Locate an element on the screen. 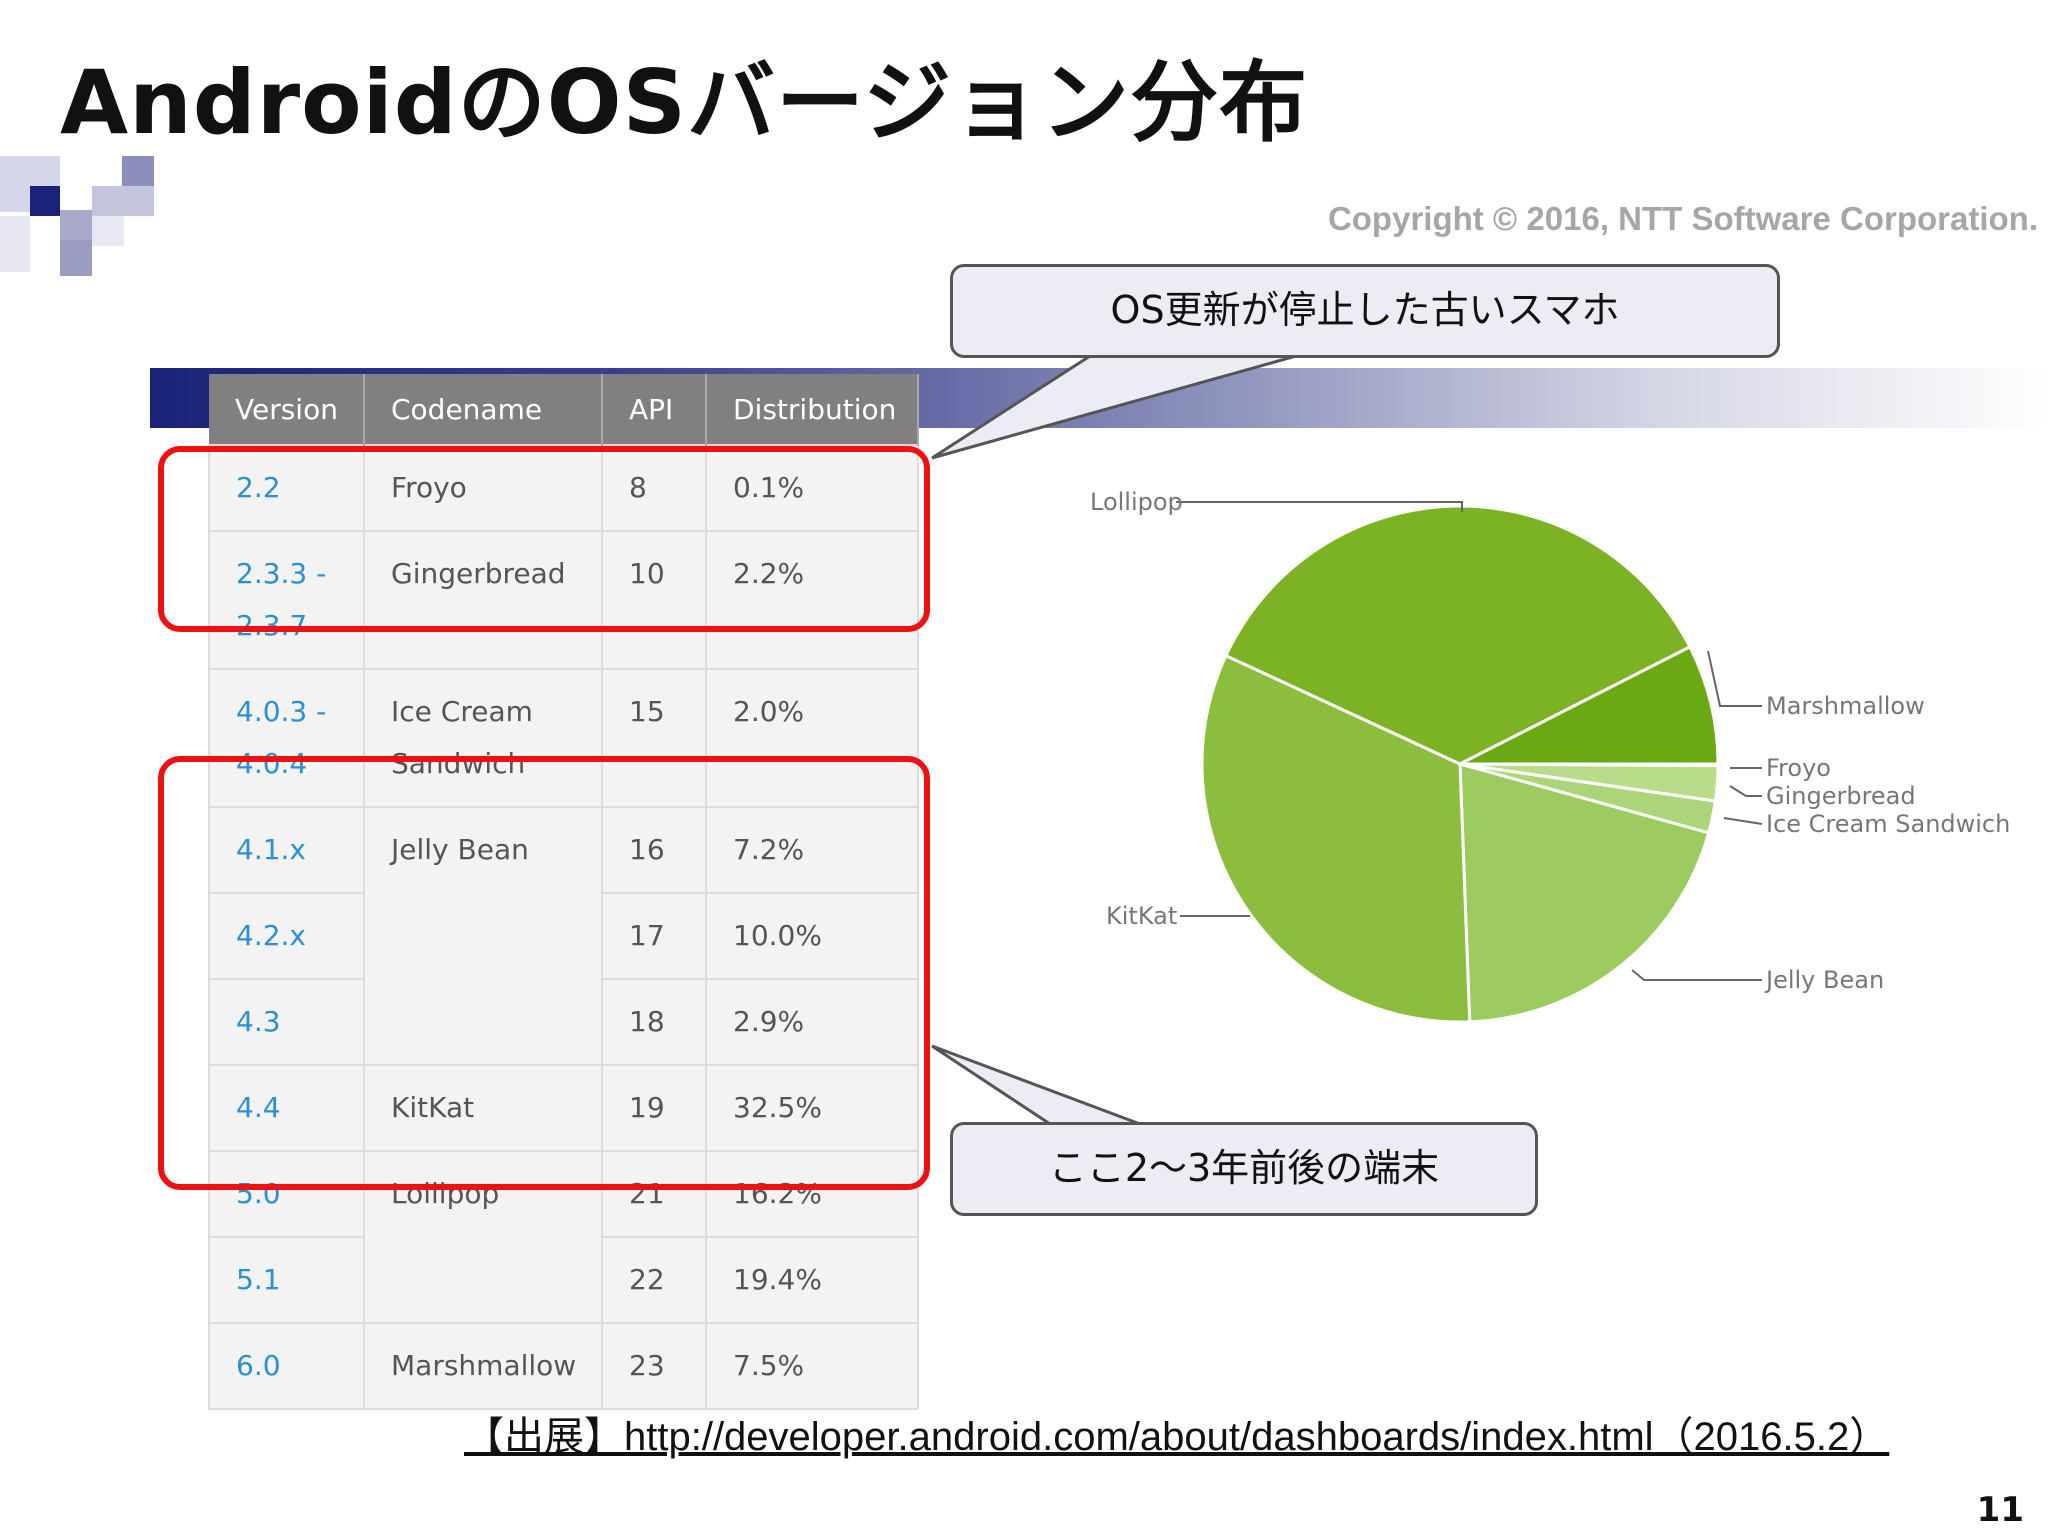  version-link: 5.1 is located at coordinates (286, 1280).